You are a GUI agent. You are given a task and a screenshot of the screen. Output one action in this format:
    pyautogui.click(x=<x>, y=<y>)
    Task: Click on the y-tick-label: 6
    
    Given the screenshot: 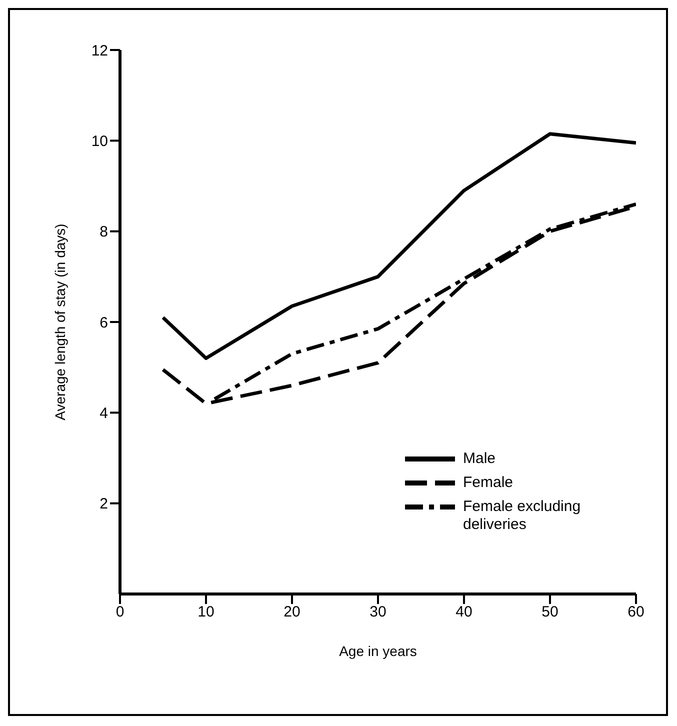 What is the action you would take?
    pyautogui.click(x=104, y=323)
    